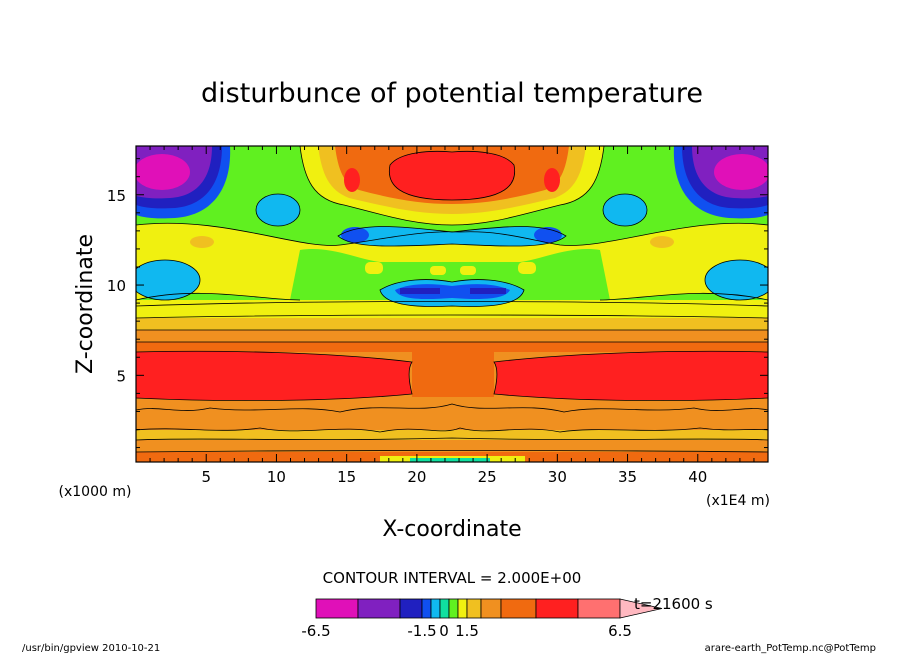 The width and height of the screenshot is (904, 654). I want to click on x-tick-label: 20, so click(416, 477).